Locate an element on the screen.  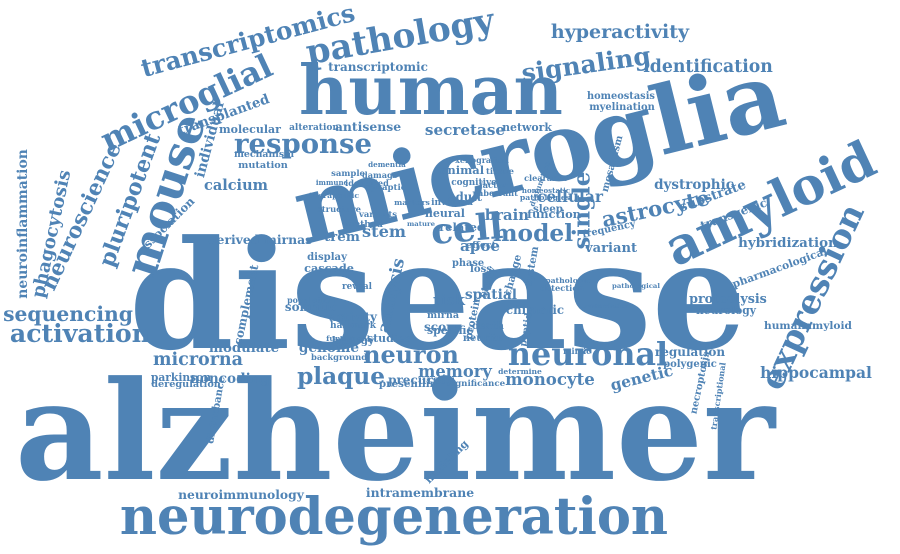
word-sequencing: sequencing is located at coordinates (68, 313).